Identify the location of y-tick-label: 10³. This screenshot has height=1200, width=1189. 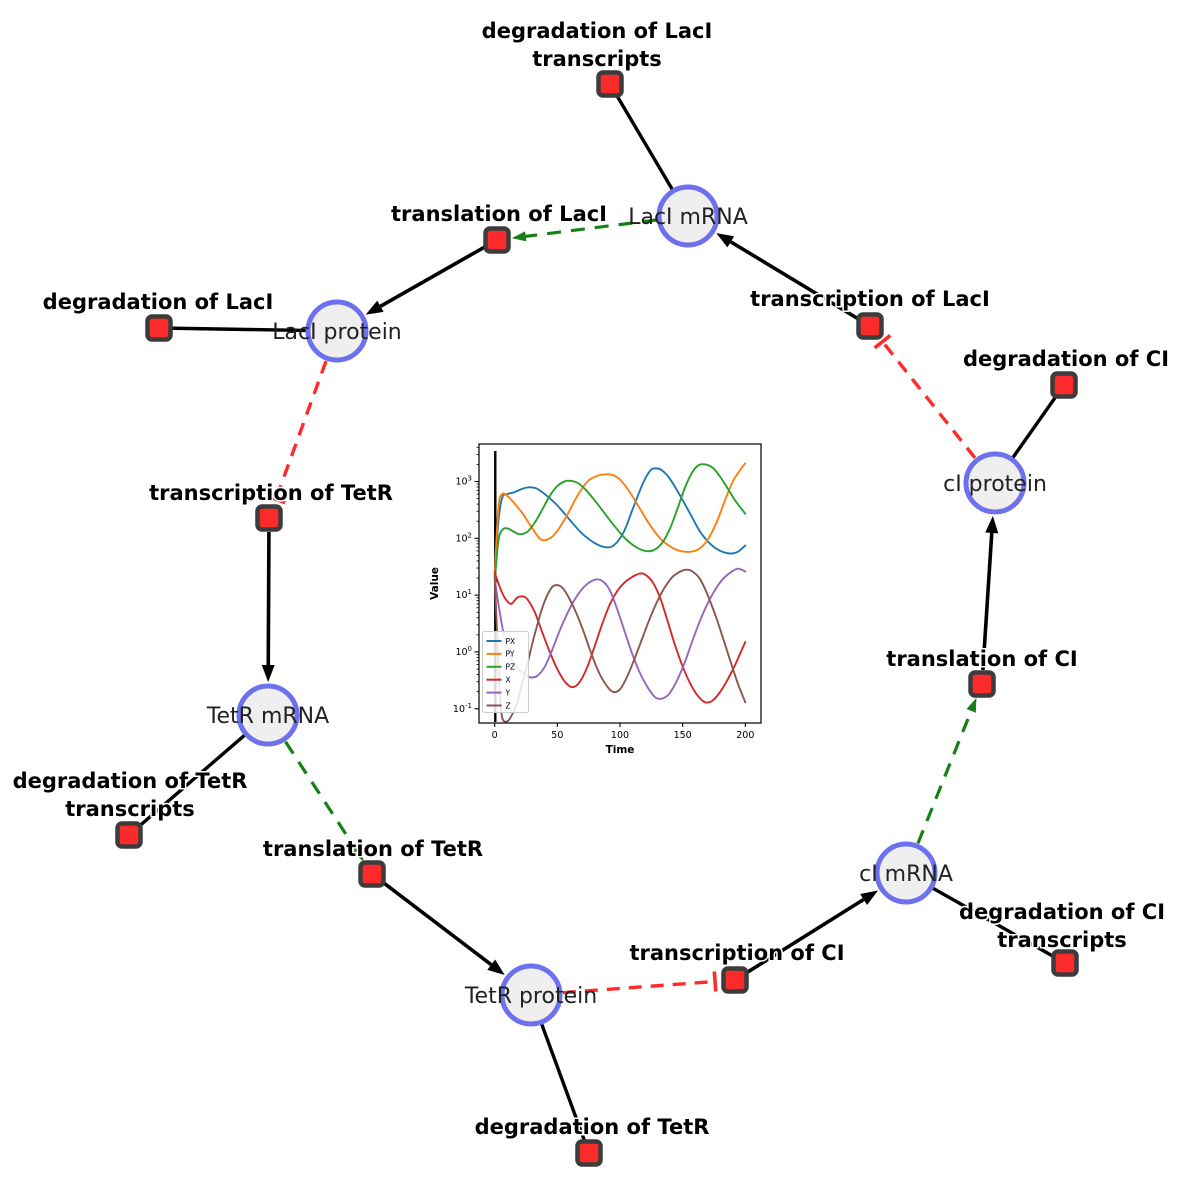
(463, 481).